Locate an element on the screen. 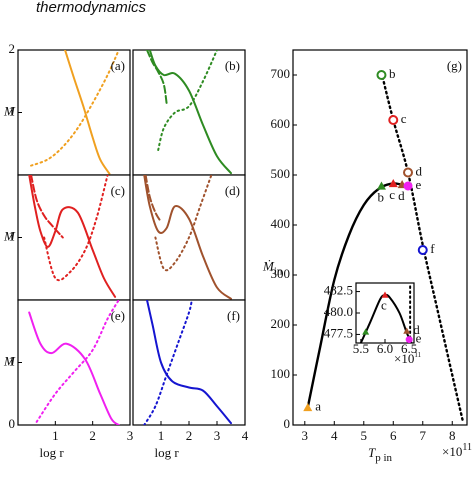 Image resolution: width=474 pixels, height=477 pixels. point-label: f is located at coordinates (432, 248).